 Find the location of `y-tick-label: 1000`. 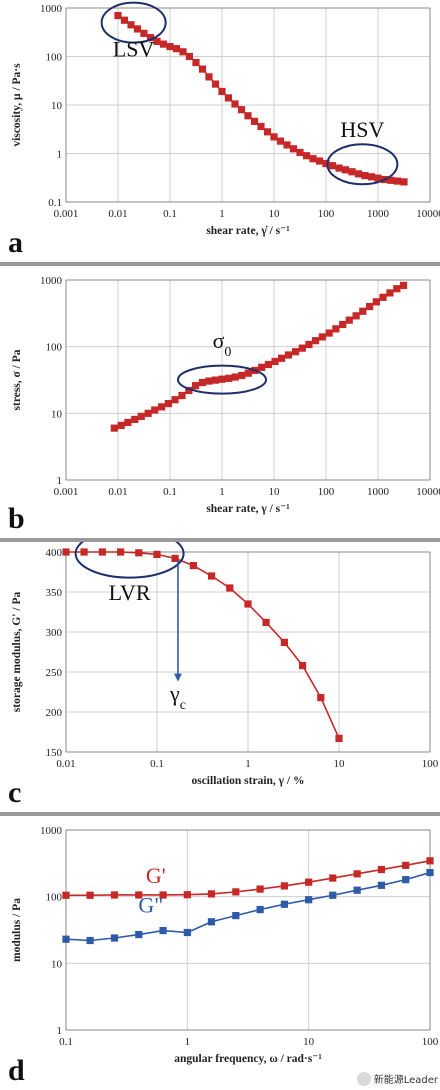

y-tick-label: 1000 is located at coordinates (51, 9).